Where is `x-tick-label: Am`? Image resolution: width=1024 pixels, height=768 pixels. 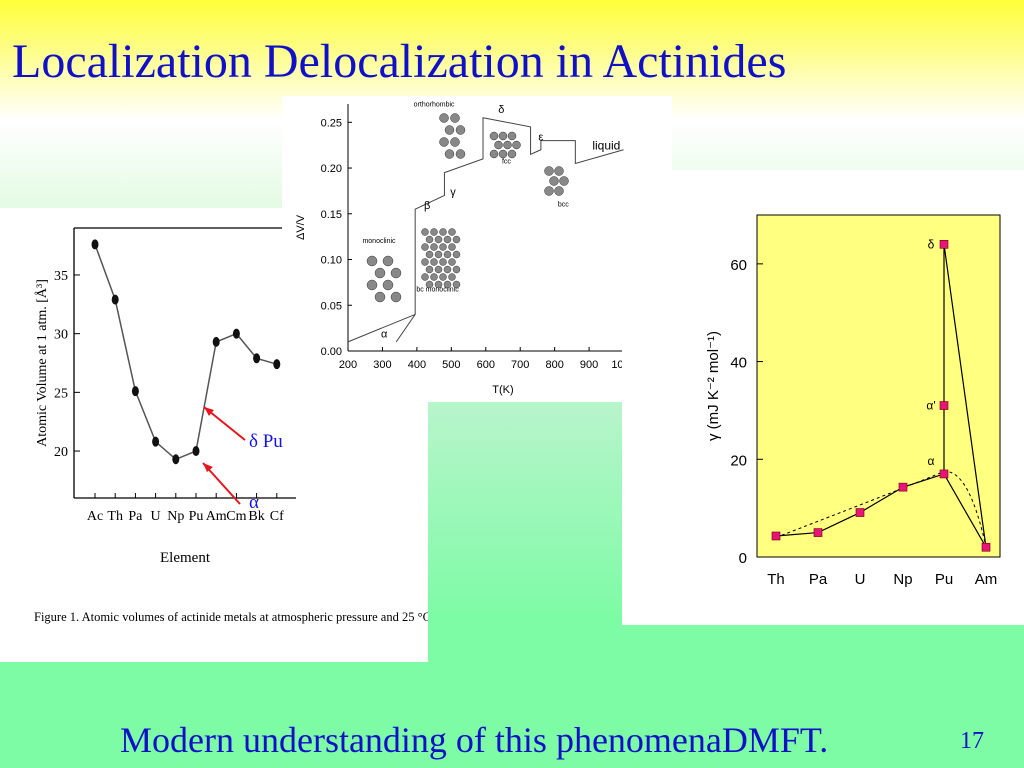
x-tick-label: Am is located at coordinates (216, 516).